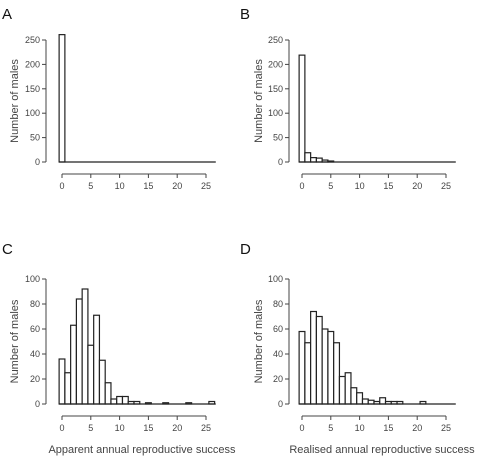 Image resolution: width=480 pixels, height=456 pixels. I want to click on panel-b-y-tick-label: 100, so click(275, 113).